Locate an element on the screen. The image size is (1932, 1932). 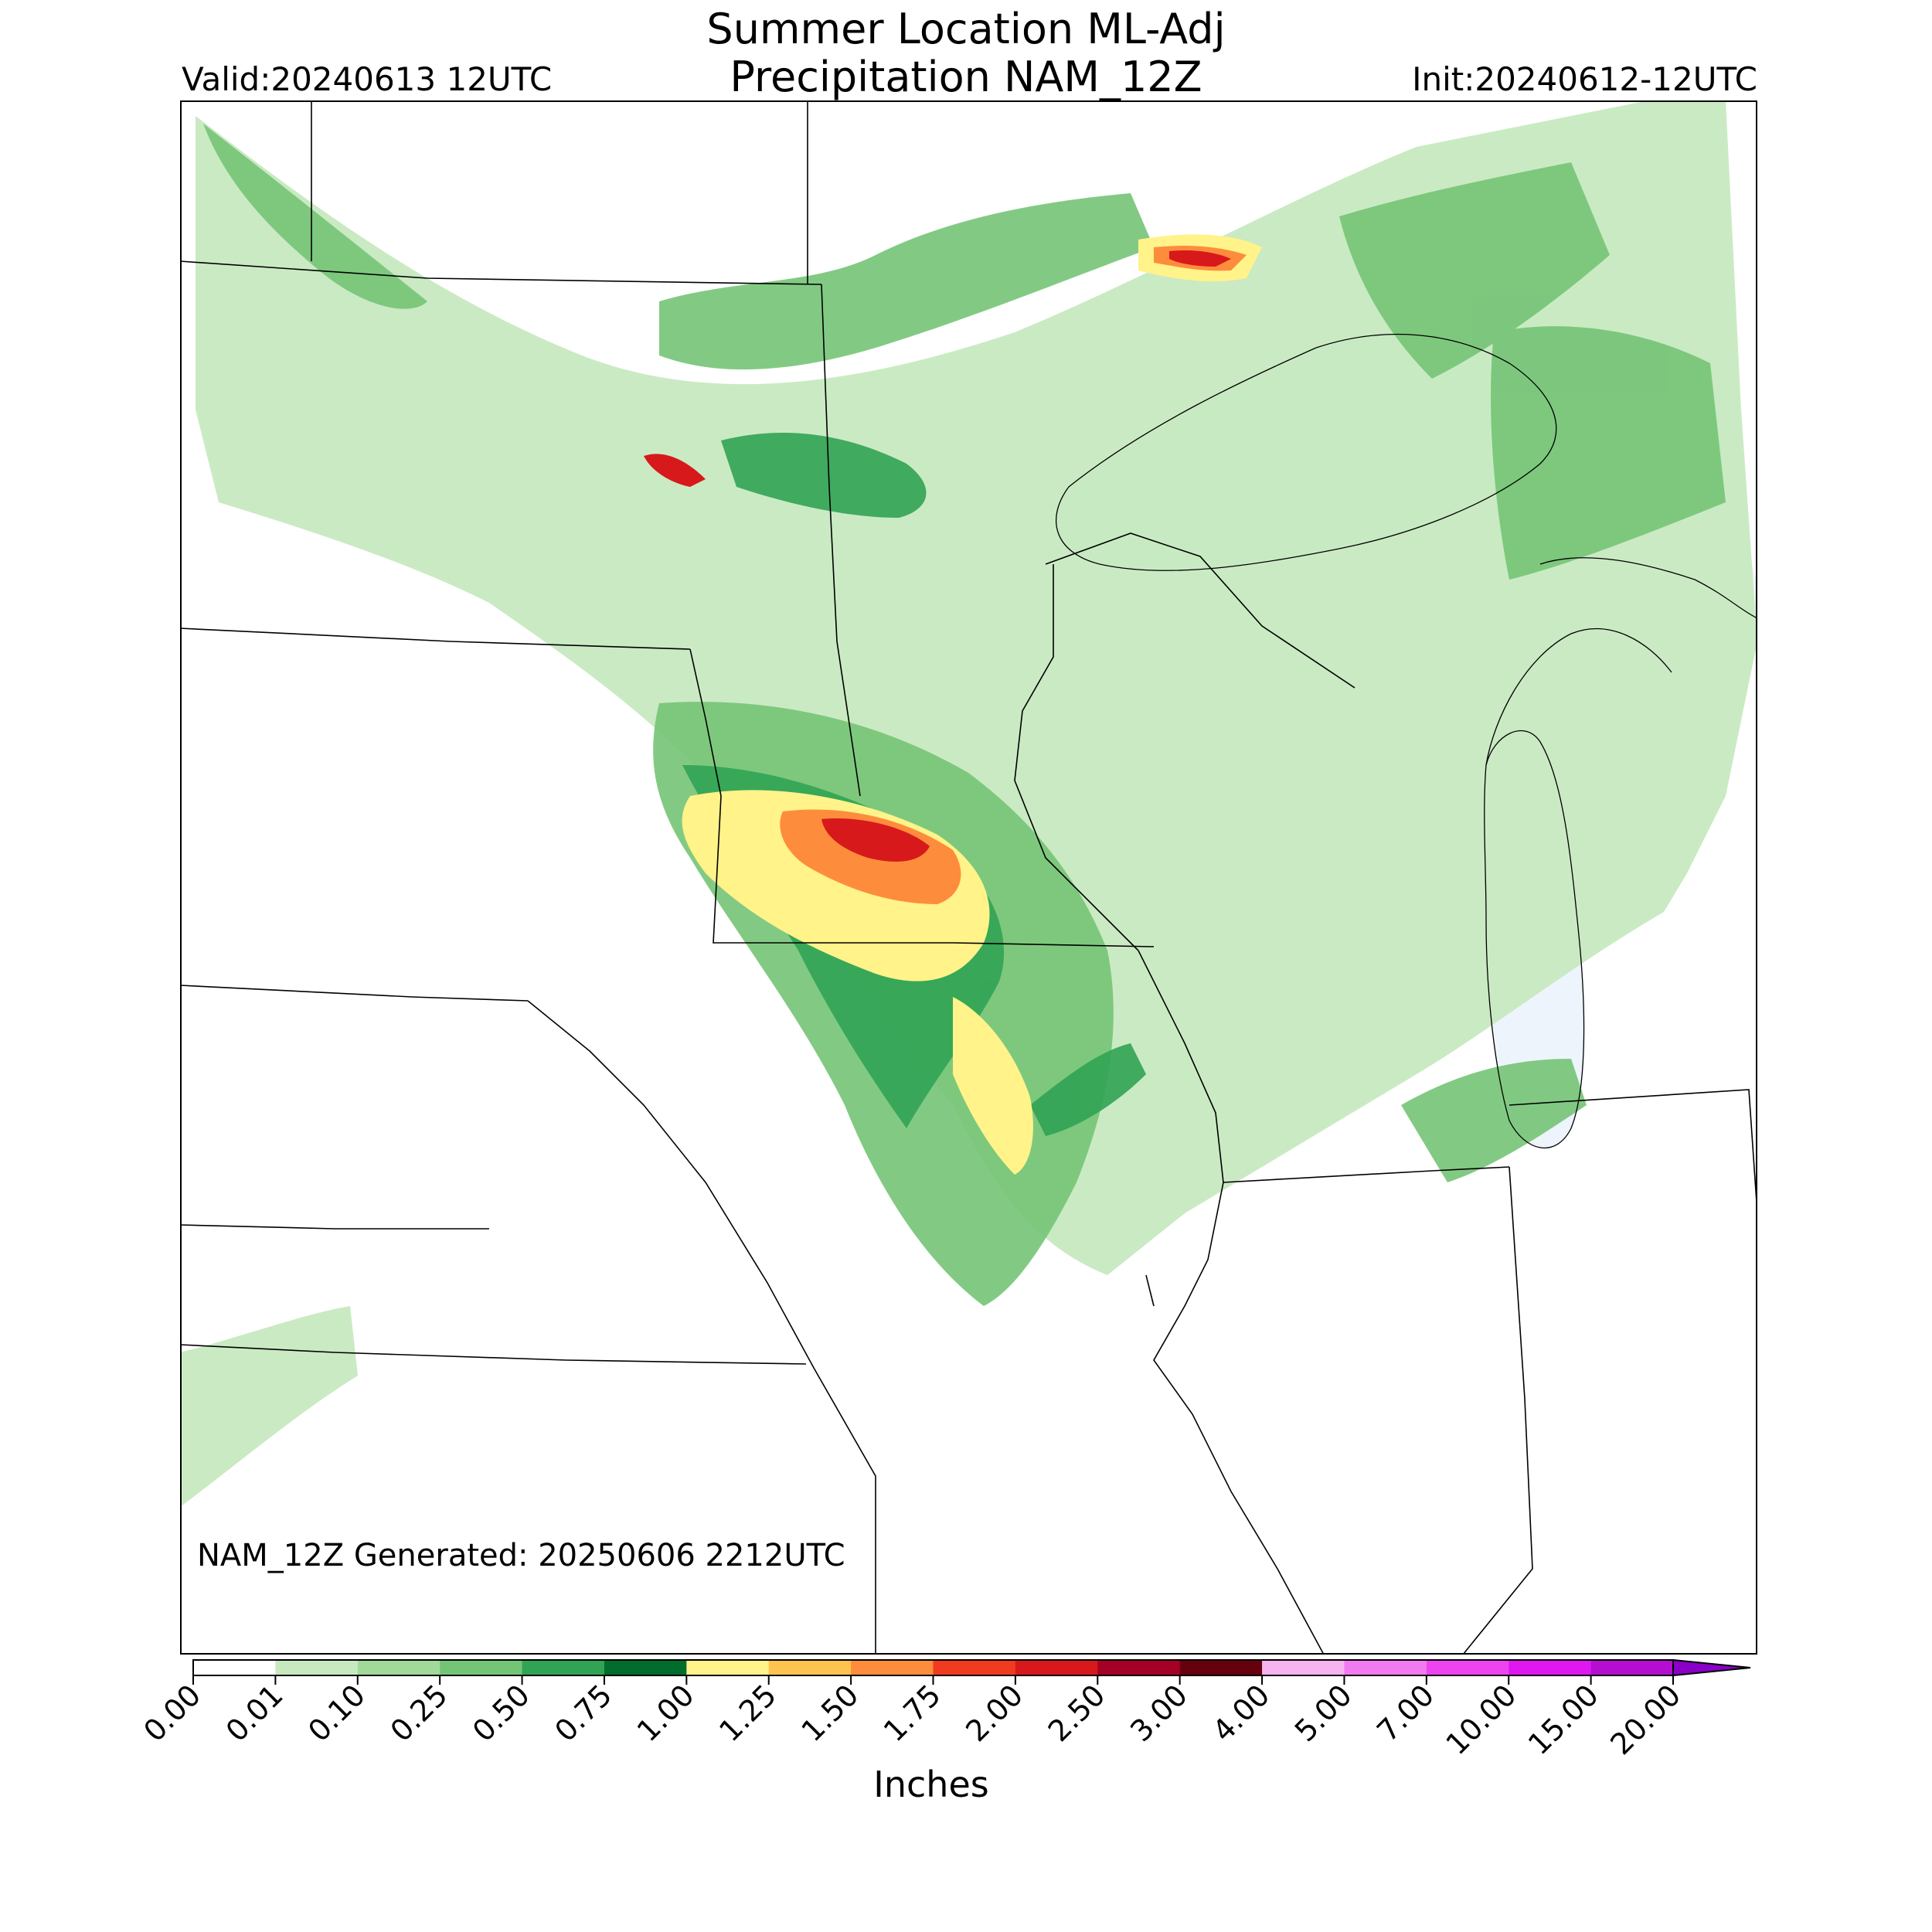
colorbar-tick-label: 15.00 is located at coordinates (1563, 1719).